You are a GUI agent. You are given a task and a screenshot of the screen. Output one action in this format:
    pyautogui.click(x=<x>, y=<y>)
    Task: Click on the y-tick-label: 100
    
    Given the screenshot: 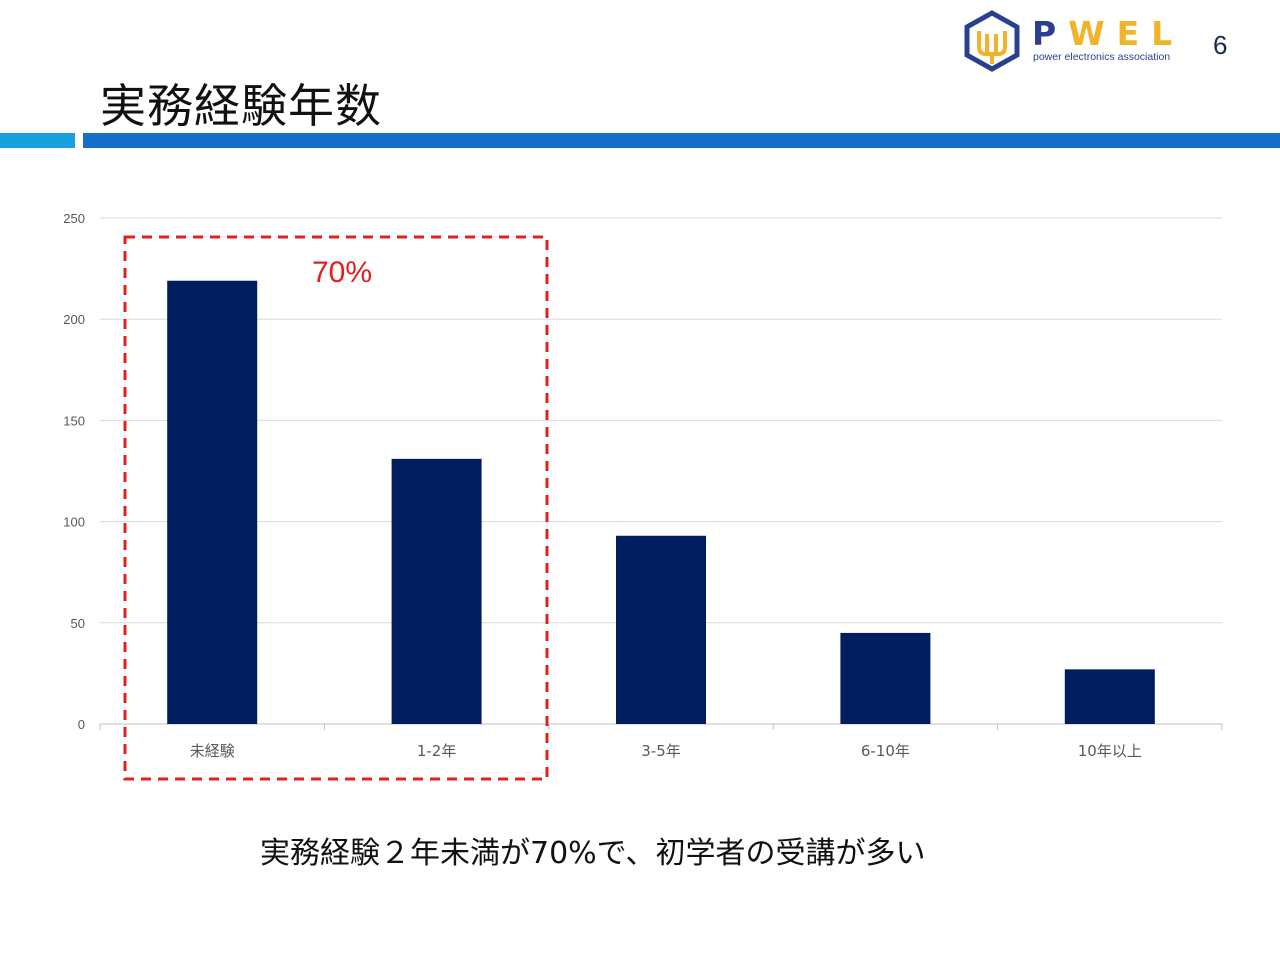 What is the action you would take?
    pyautogui.click(x=74, y=522)
    